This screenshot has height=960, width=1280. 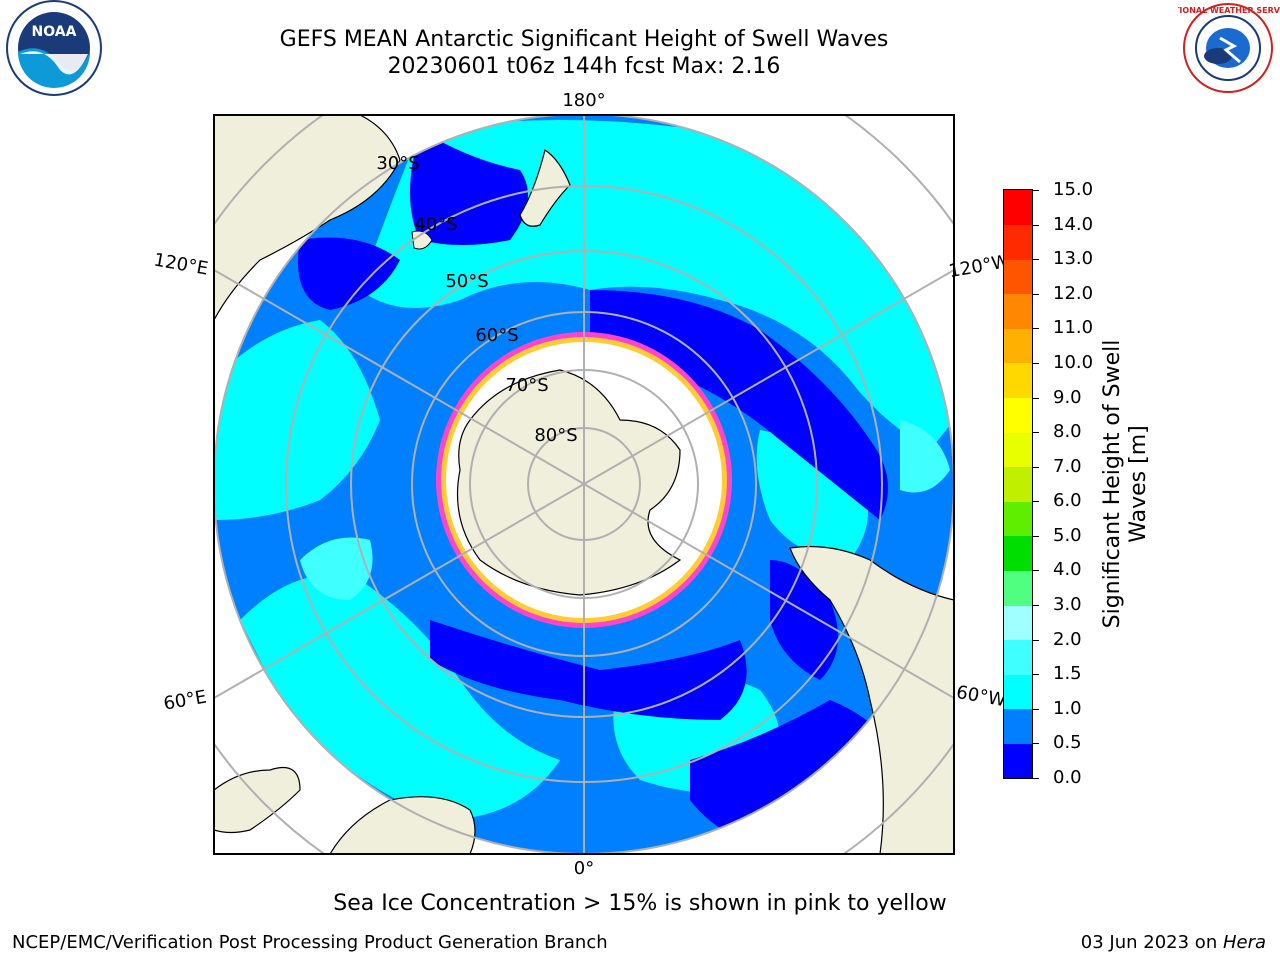 I want to click on colorbar-tick-label: 7.0, so click(x=1067, y=466).